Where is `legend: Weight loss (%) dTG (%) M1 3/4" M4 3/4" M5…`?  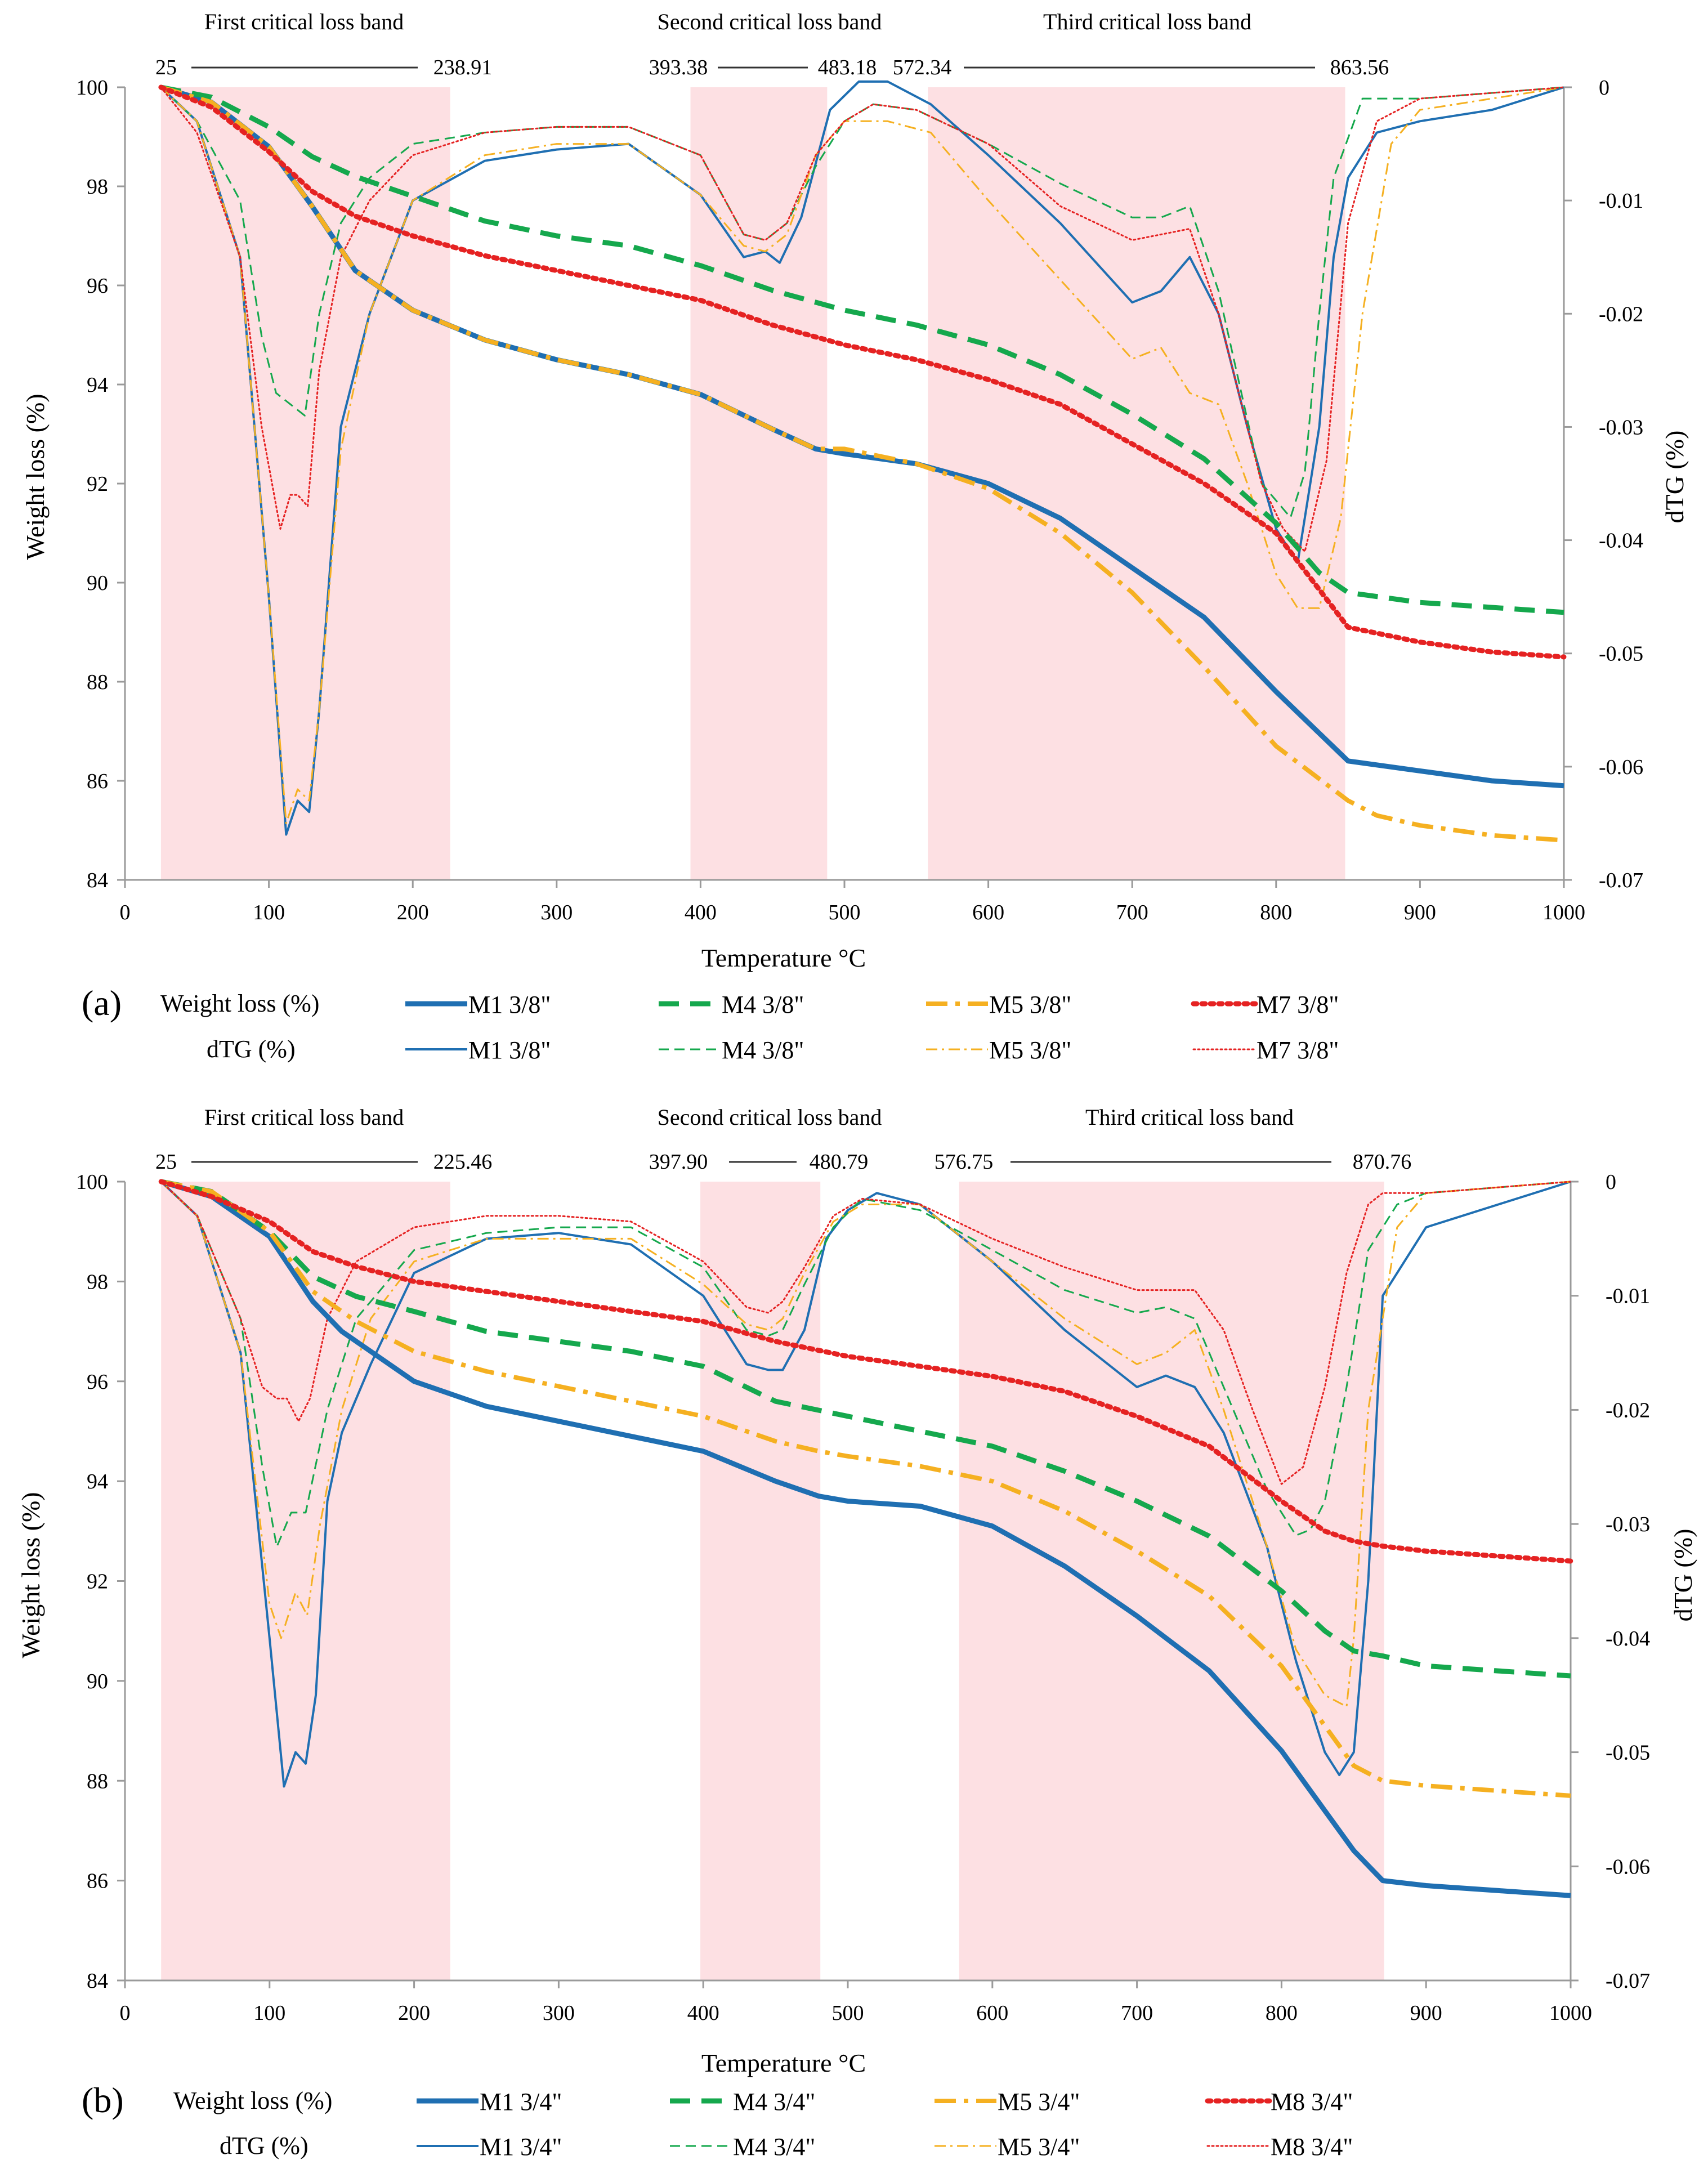
legend: Weight loss (%) dTG (%) M1 3/4" M4 3/4" M5… is located at coordinates (763, 2124).